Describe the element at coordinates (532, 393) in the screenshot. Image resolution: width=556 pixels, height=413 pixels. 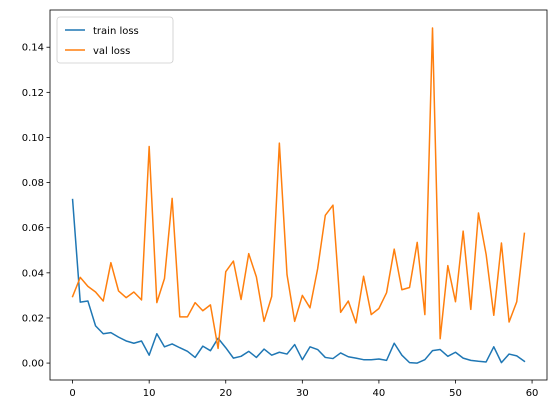
I see `x-tick-label: 60` at that location.